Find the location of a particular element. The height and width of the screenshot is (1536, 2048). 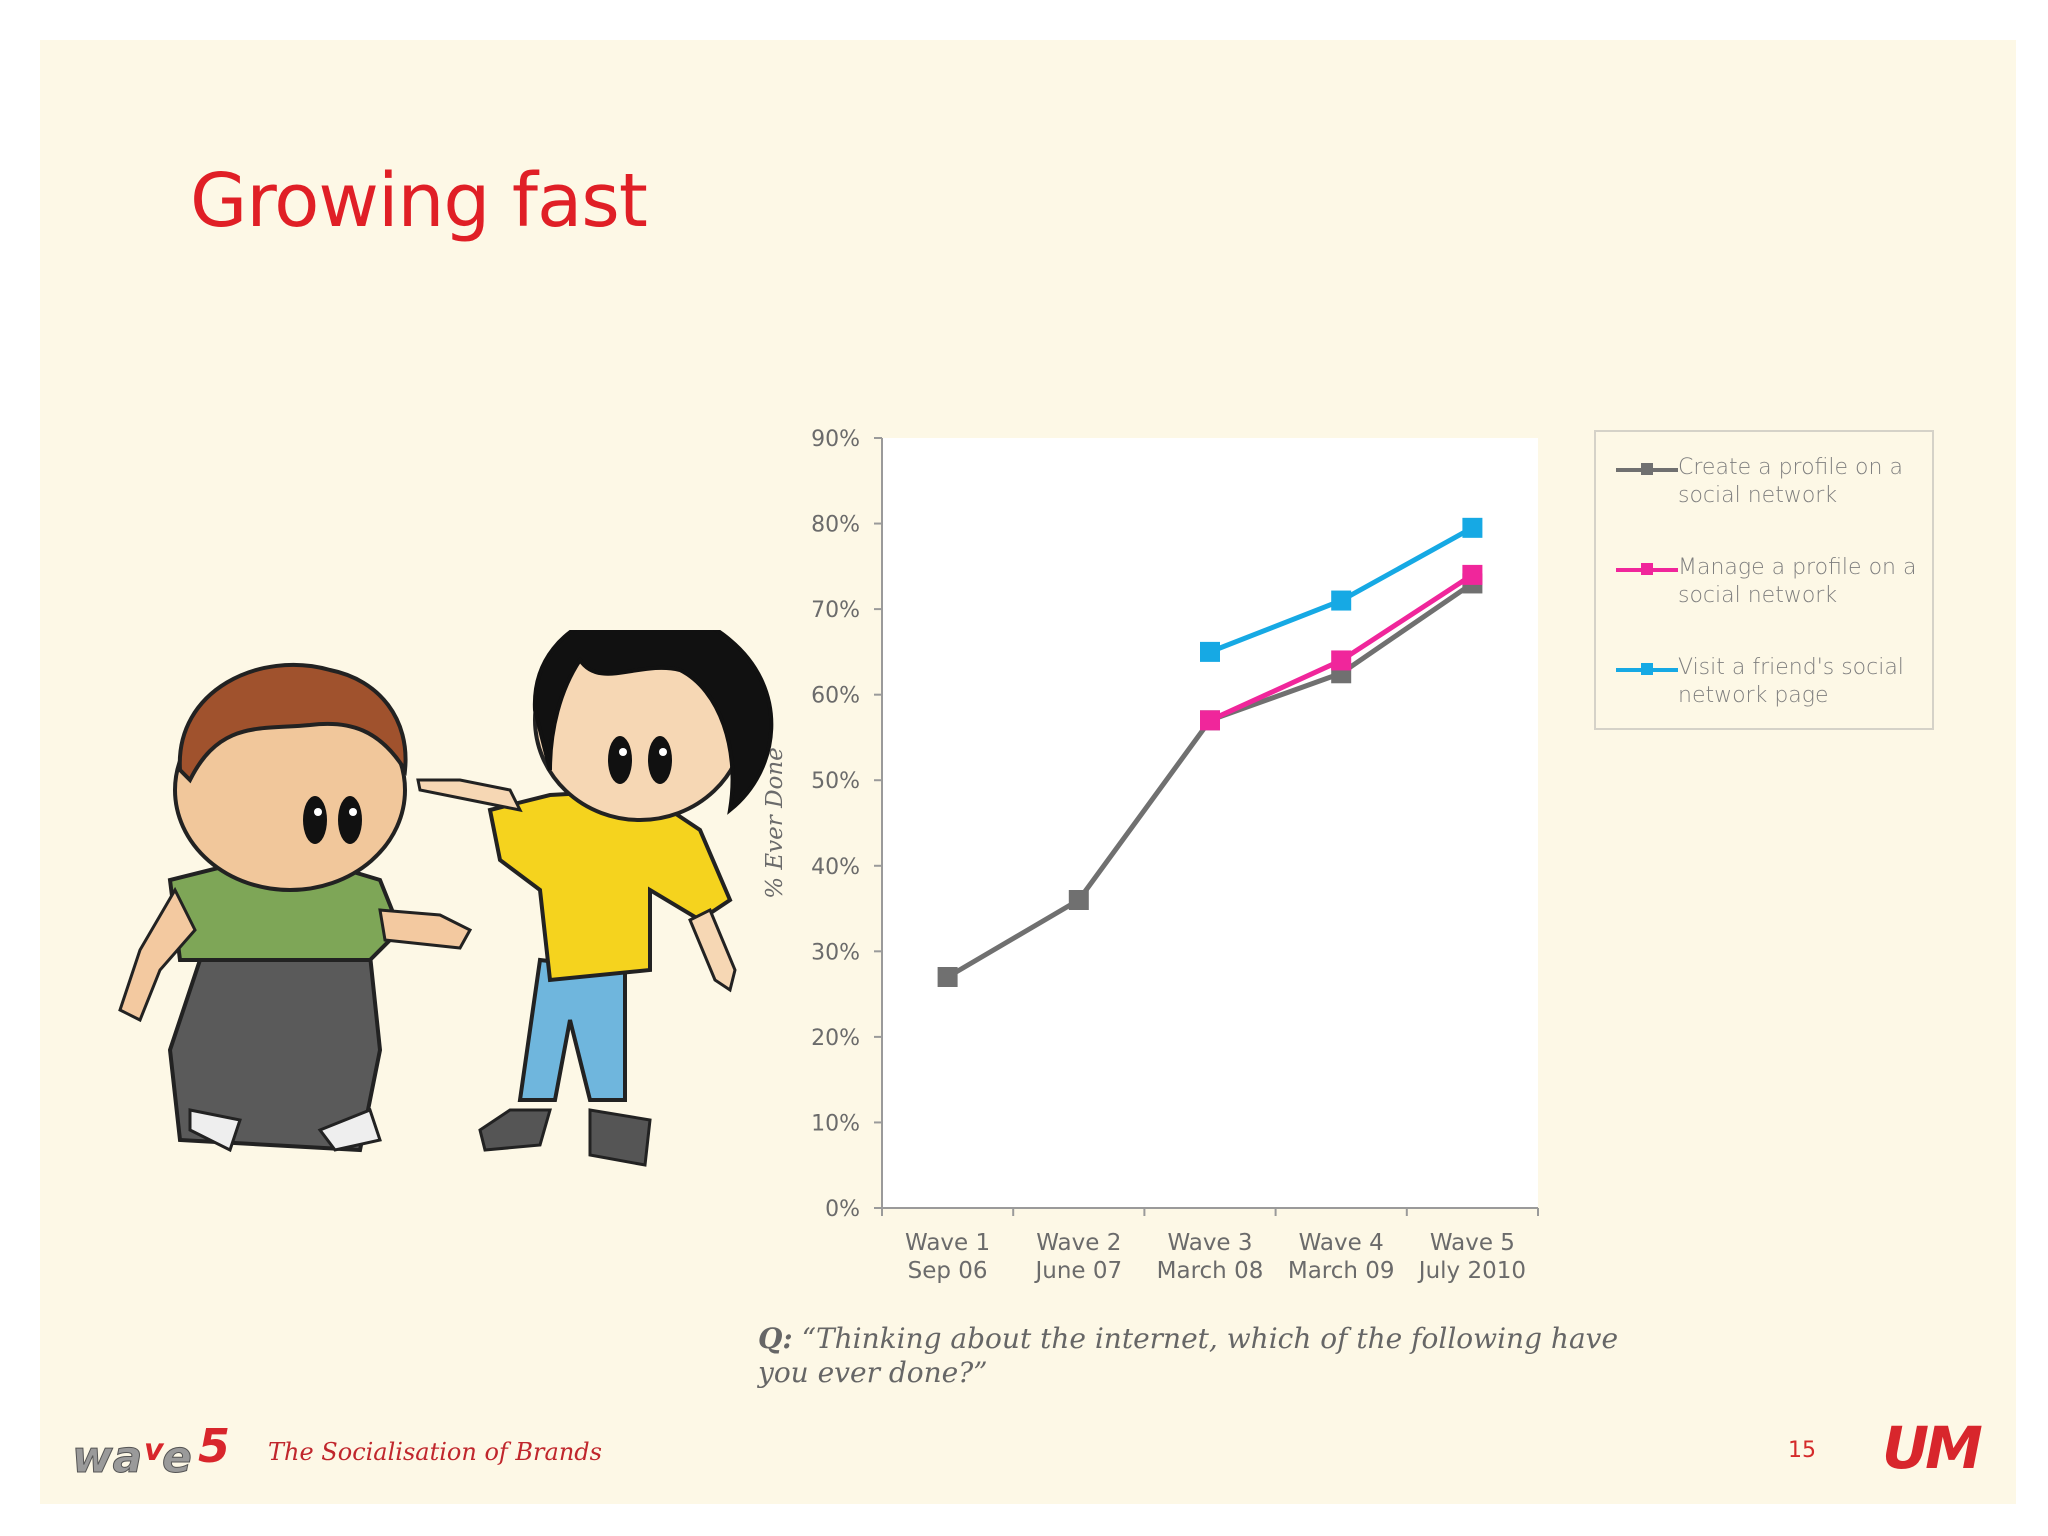

y-tick-label: 20% is located at coordinates (835, 1038).